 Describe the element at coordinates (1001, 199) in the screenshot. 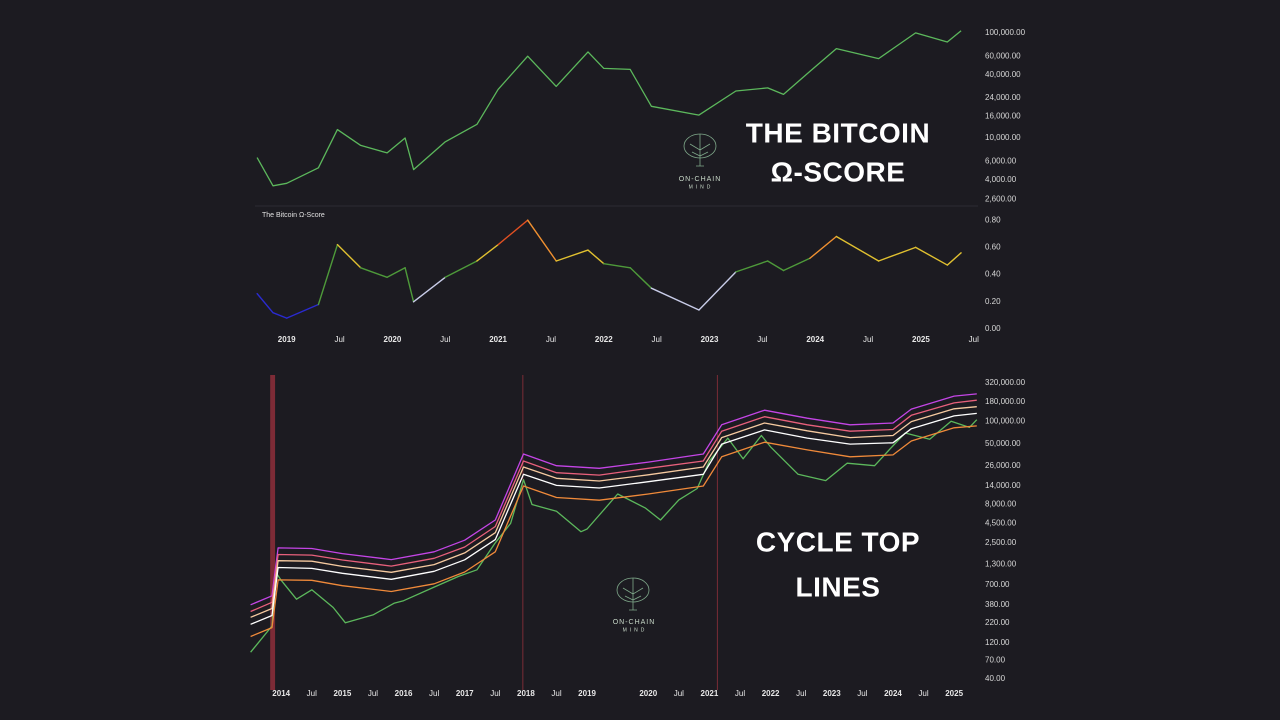

I see `y-tick-label: 2,600.00` at that location.